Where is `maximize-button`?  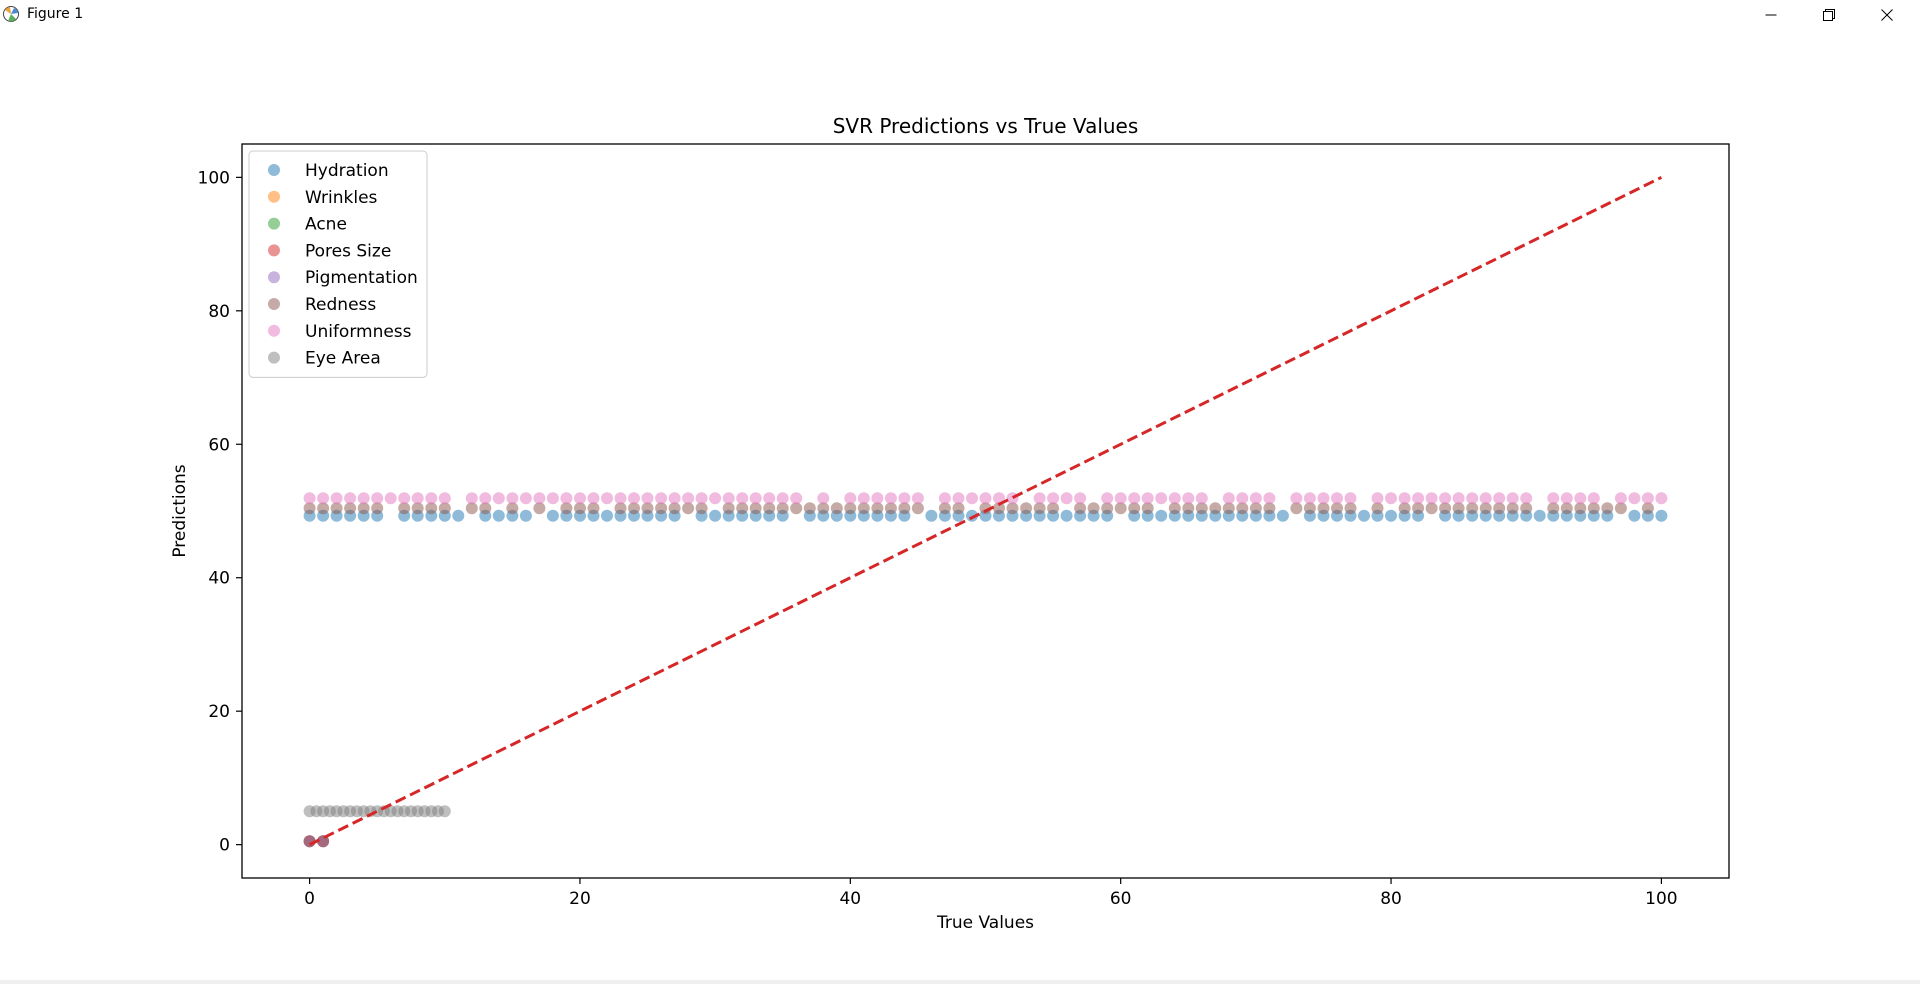
maximize-button is located at coordinates (1829, 15).